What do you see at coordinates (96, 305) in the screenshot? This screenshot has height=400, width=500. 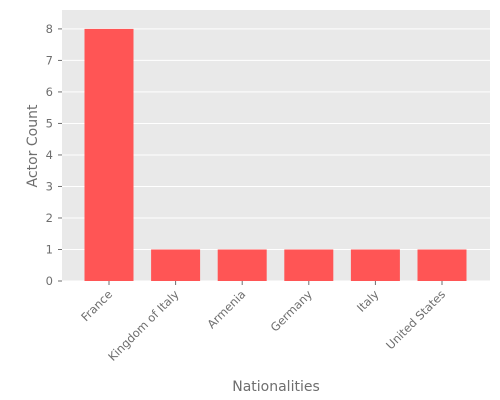 I see `x-tick-label: France` at bounding box center [96, 305].